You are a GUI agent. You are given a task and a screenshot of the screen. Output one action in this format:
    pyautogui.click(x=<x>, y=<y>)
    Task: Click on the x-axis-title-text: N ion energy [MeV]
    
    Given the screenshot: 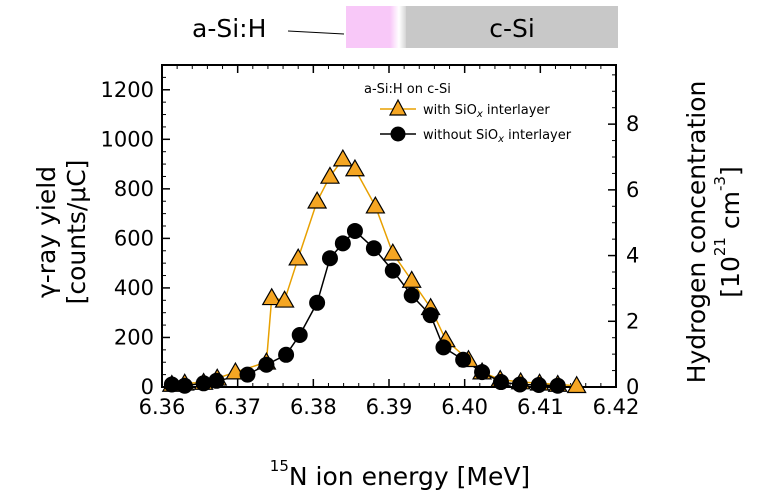 What is the action you would take?
    pyautogui.click(x=409, y=476)
    